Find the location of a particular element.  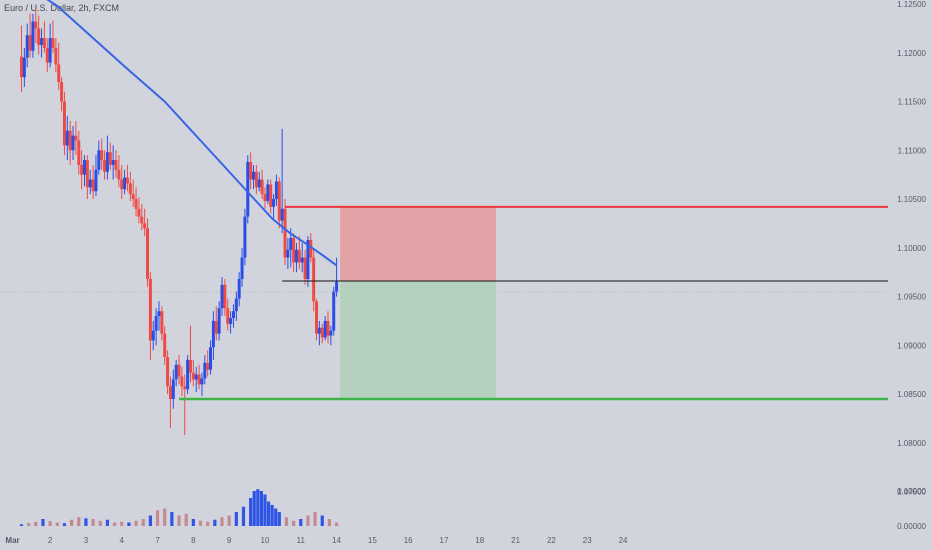

time-tick-label: 3 is located at coordinates (86, 540).